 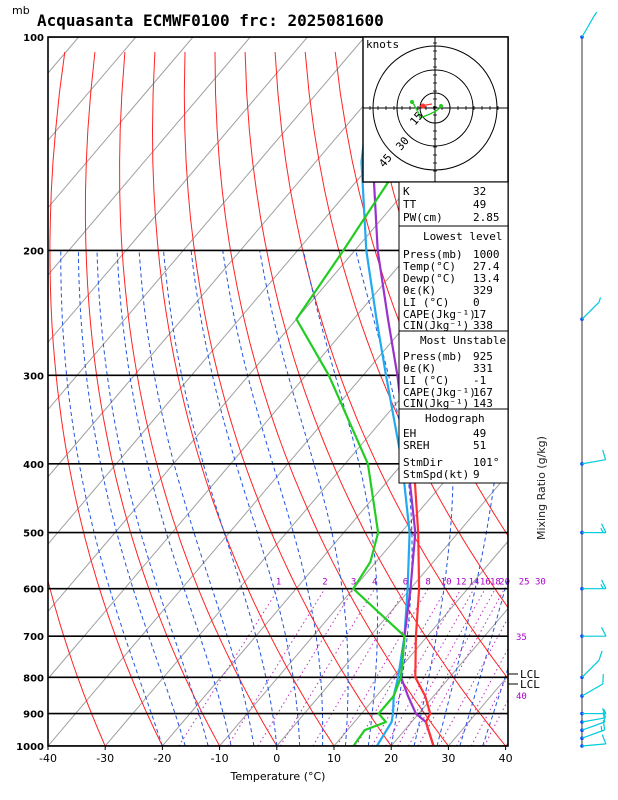 I want to click on wetbulb-line, so click(x=385, y=391).